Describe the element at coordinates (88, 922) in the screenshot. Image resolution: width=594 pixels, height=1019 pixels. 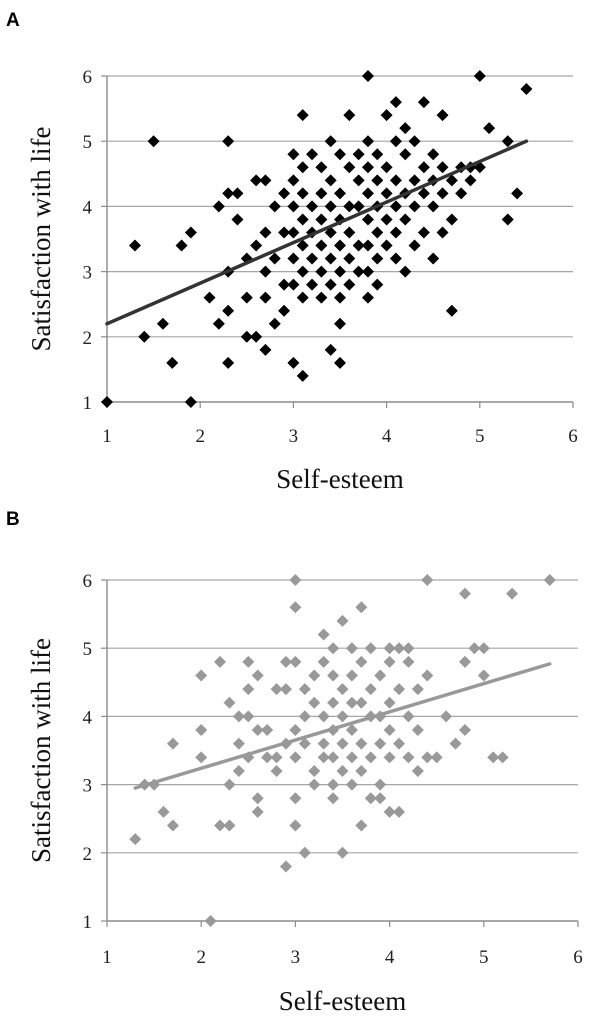
I see `chart-b-y-tick-label: 1` at that location.